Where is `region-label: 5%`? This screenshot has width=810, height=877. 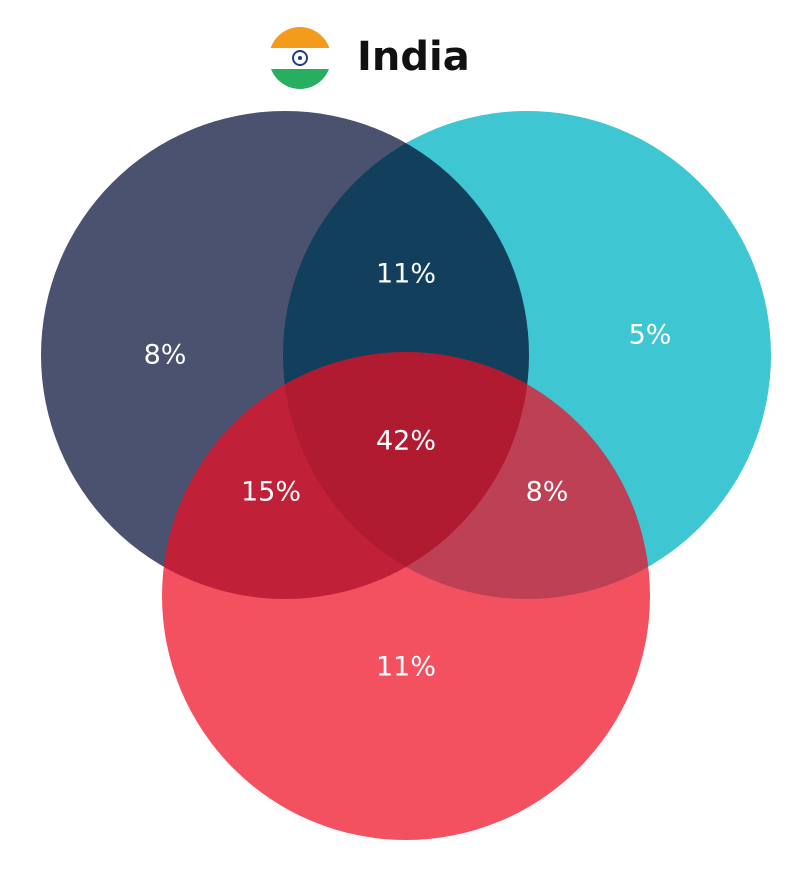
region-label: 5% is located at coordinates (650, 335).